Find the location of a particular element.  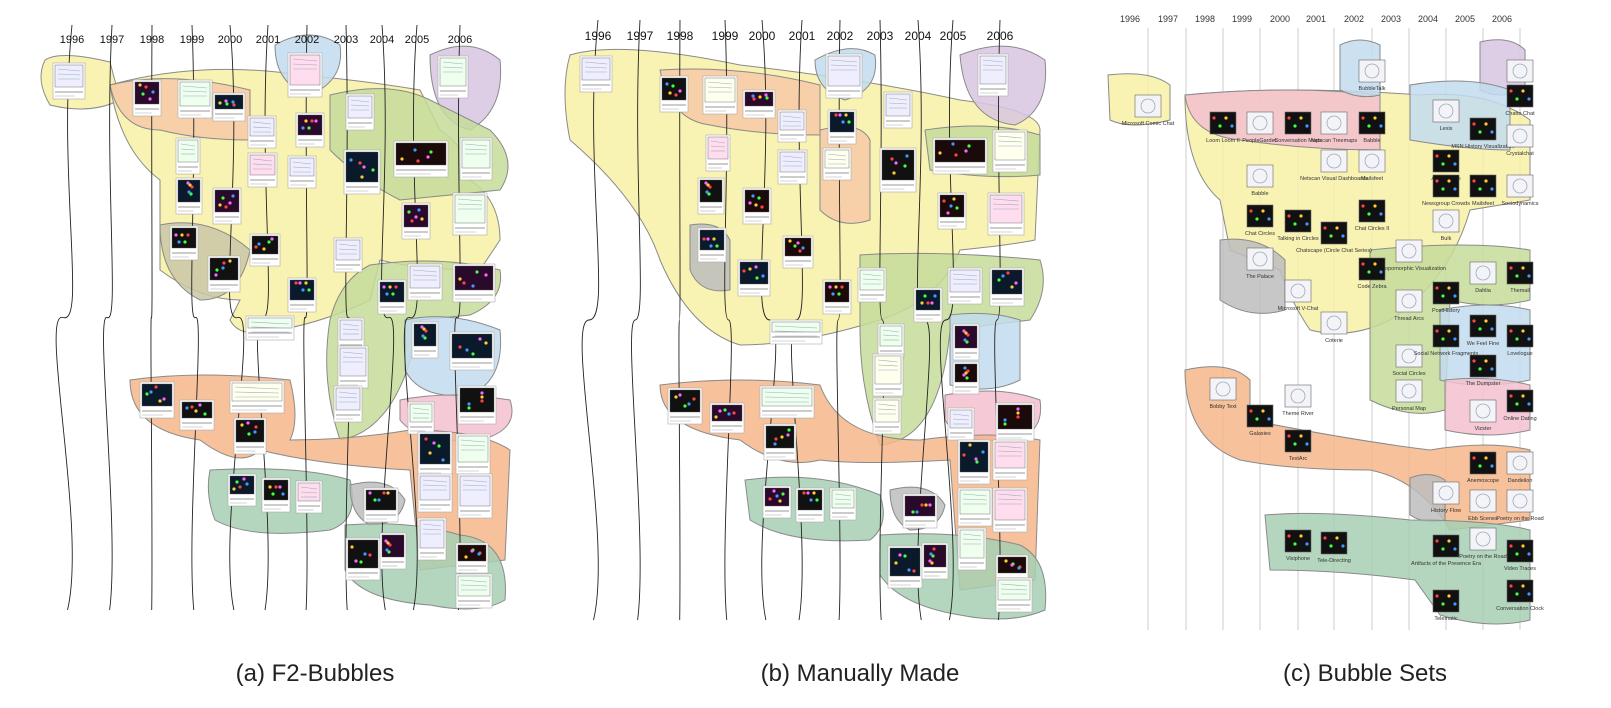

year-label-2003: 2003 is located at coordinates (1391, 19).